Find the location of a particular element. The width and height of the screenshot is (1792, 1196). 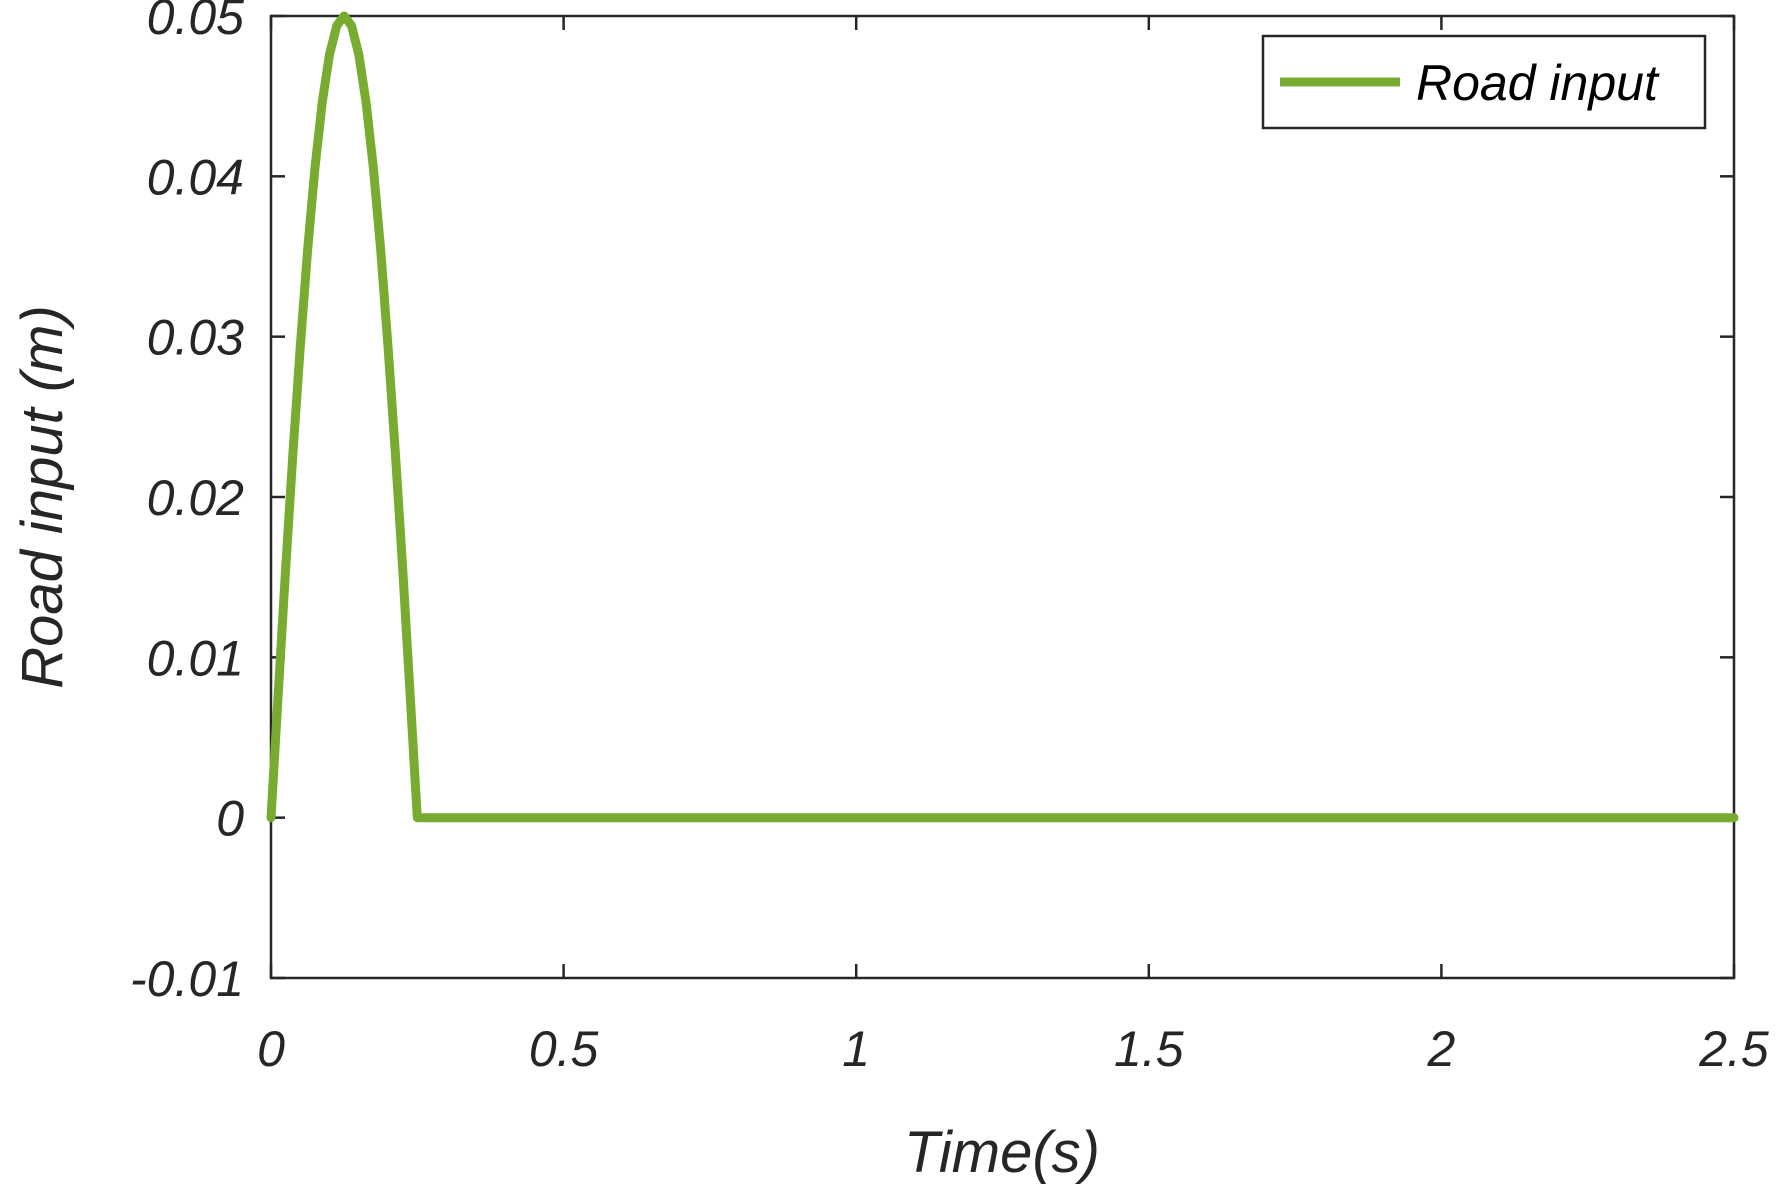

y-tick-label-5: 0.04 is located at coordinates (195, 177).